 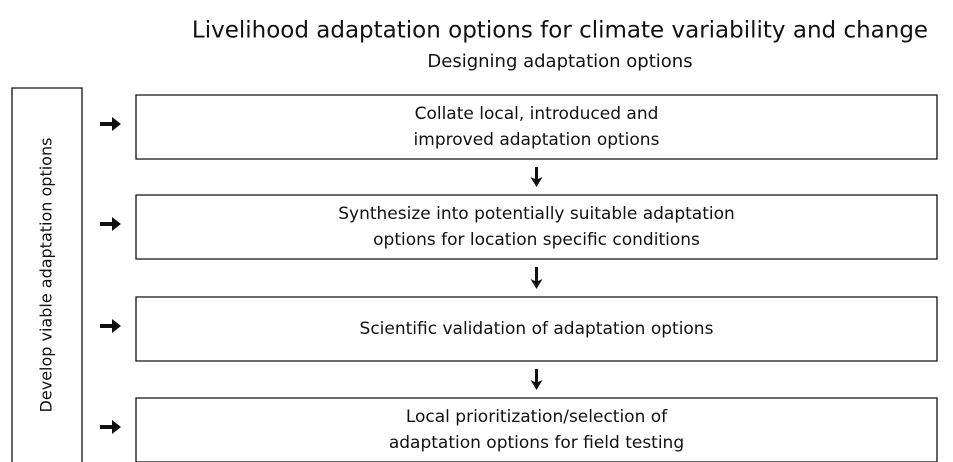 I want to click on step-text: Collate local, introduced and, so click(x=537, y=114).